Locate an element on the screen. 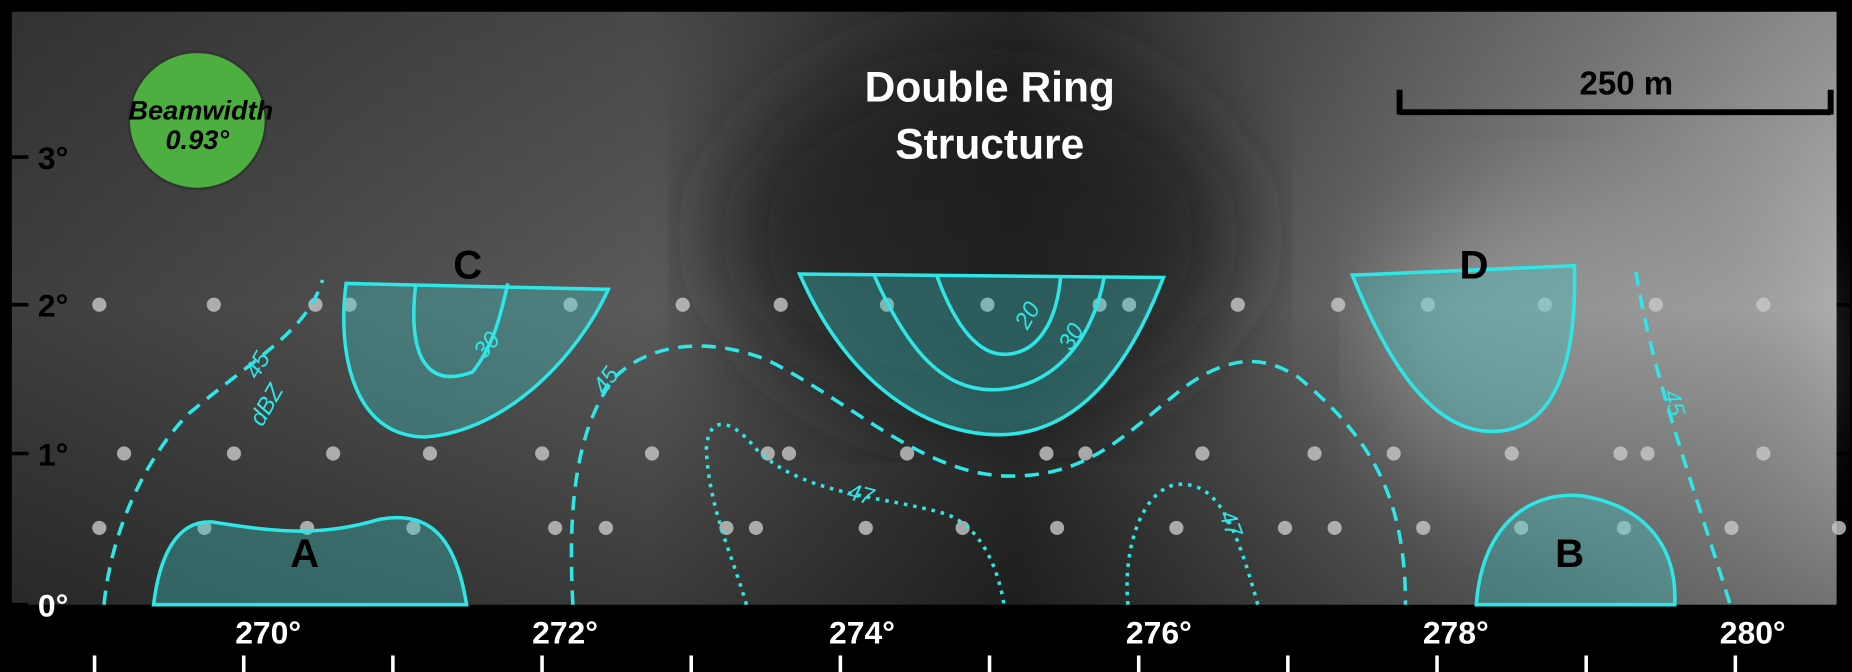 The width and height of the screenshot is (1852, 672). beamwidth-badge: Beamwidth 0.93° is located at coordinates (200, 120).